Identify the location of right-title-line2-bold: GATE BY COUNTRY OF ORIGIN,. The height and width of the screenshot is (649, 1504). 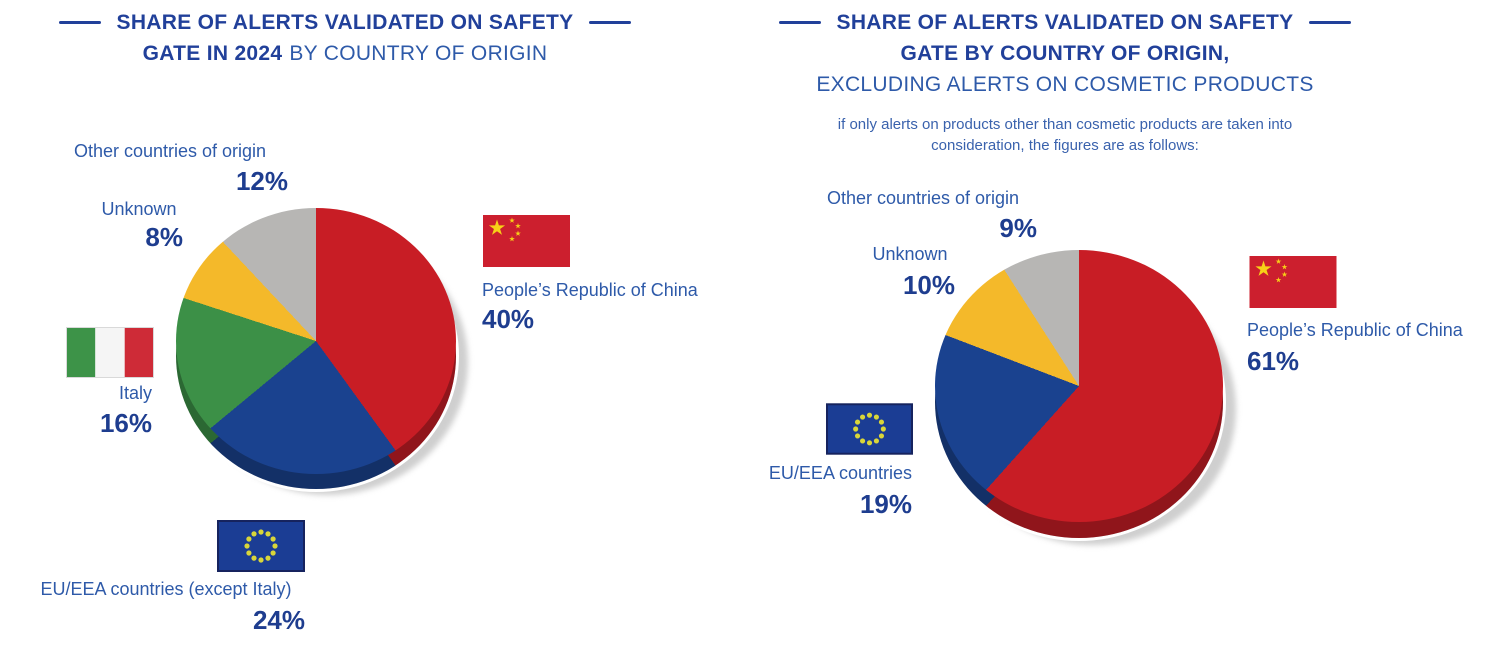
(1065, 53).